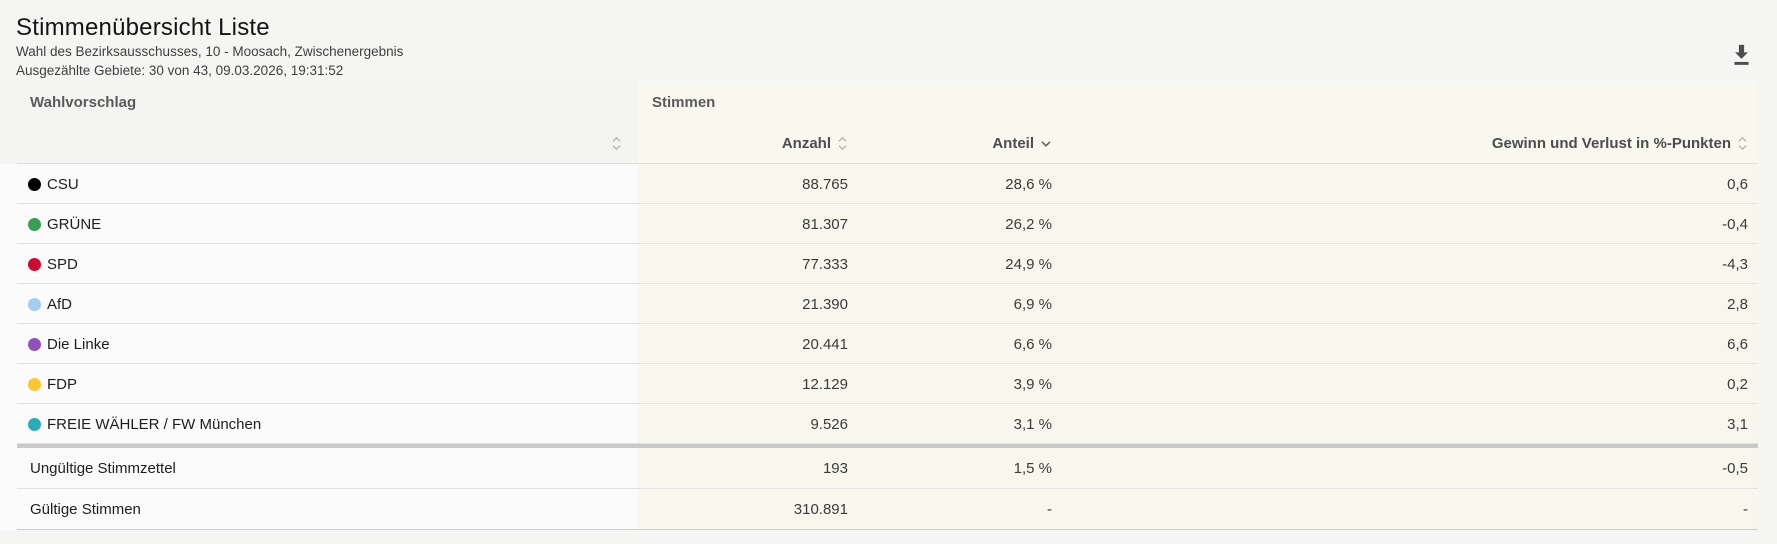  Describe the element at coordinates (1611, 143) in the screenshot. I see `column-label-gewinn-verlust: Gewinn und Verlust in %-Punkten` at that location.